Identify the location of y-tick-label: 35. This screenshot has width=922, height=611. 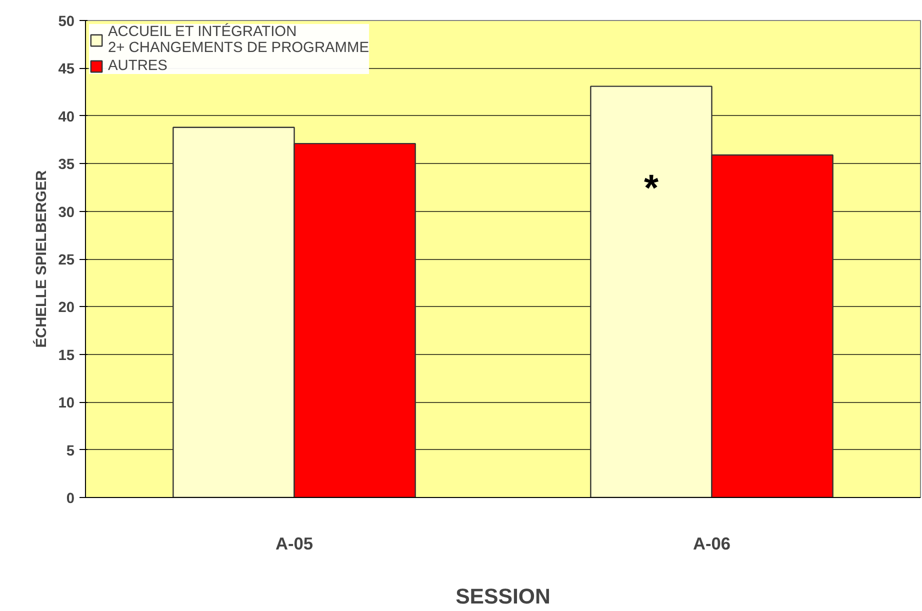
(66, 165).